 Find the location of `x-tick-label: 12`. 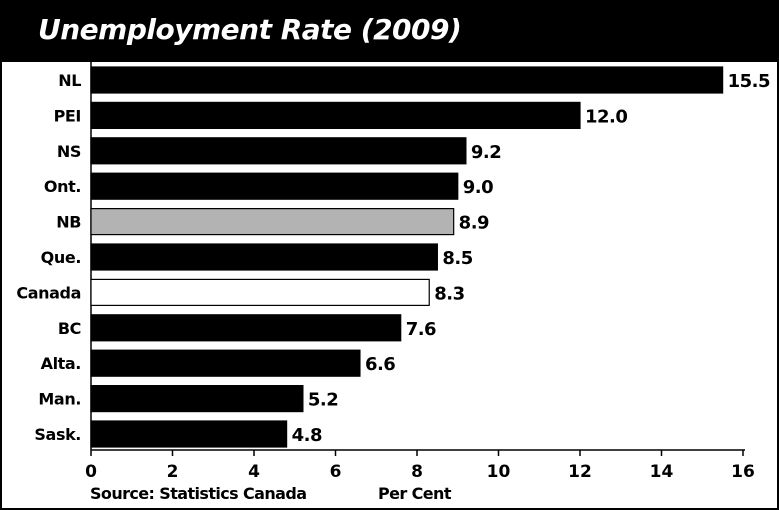

x-tick-label: 12 is located at coordinates (580, 472).